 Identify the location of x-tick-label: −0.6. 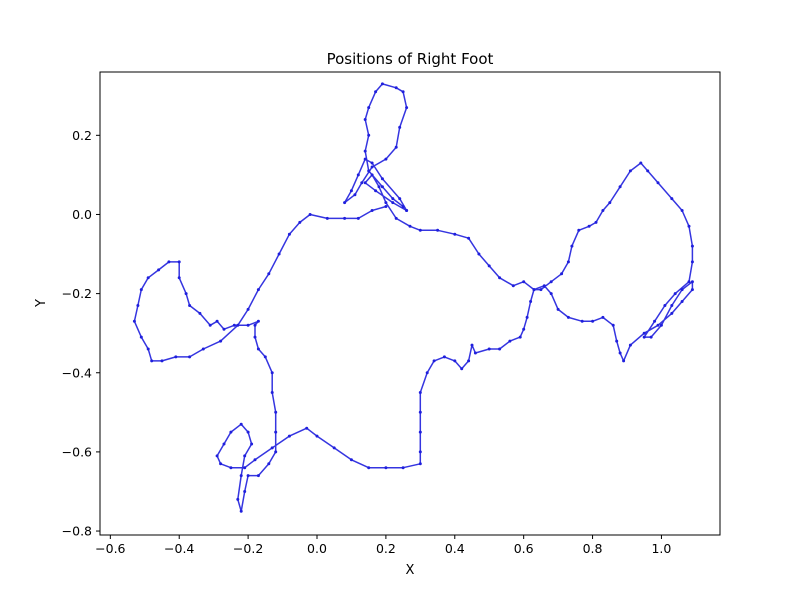
(110, 548).